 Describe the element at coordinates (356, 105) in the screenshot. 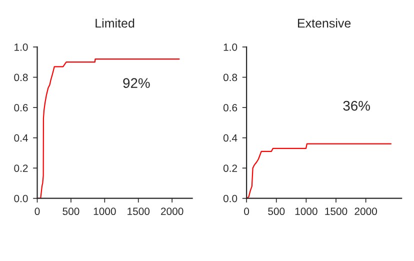

I see `annotation: 36%` at that location.